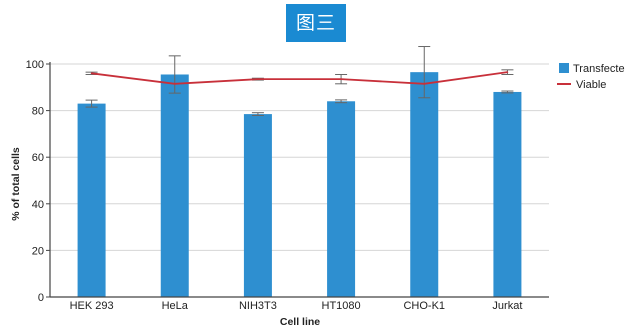  I want to click on legend-label-viable: Viable, so click(591, 85).